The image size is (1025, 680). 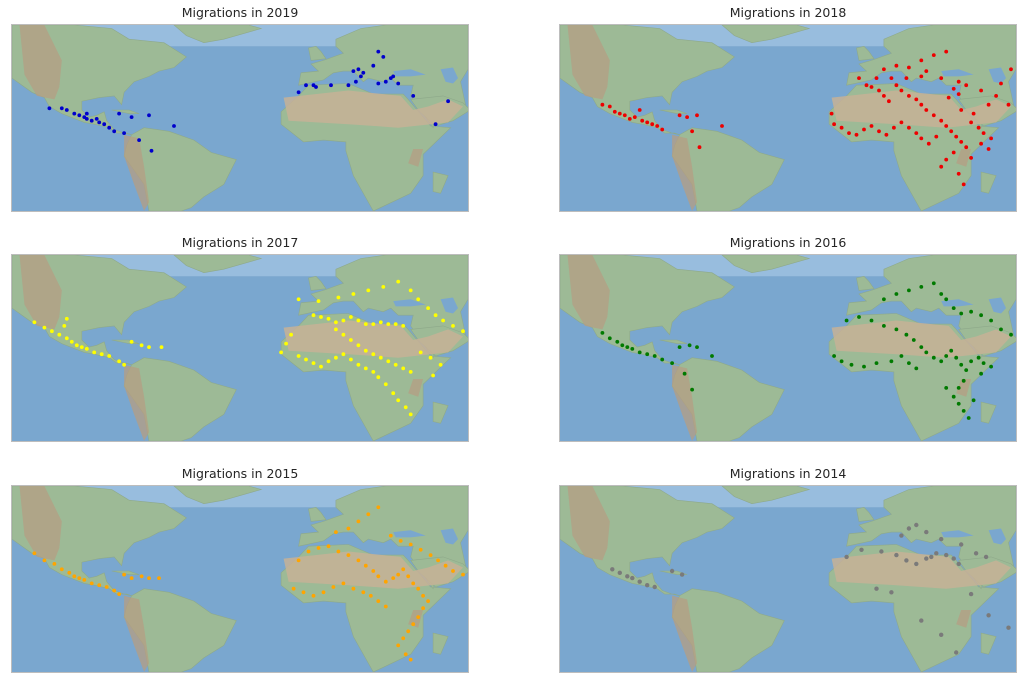 I want to click on panel-title: Migrations in 2019, so click(x=240, y=12).